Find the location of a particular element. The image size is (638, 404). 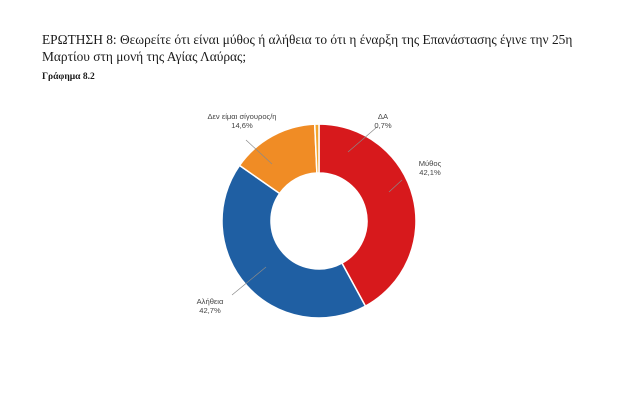

slice-value-δα: 0,7% is located at coordinates (383, 125).